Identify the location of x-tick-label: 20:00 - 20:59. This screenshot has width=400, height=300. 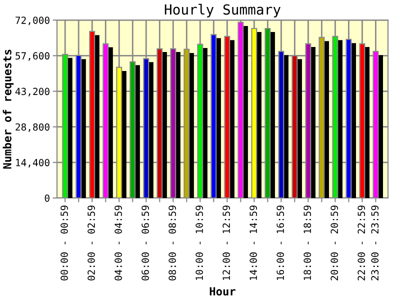
(334, 243).